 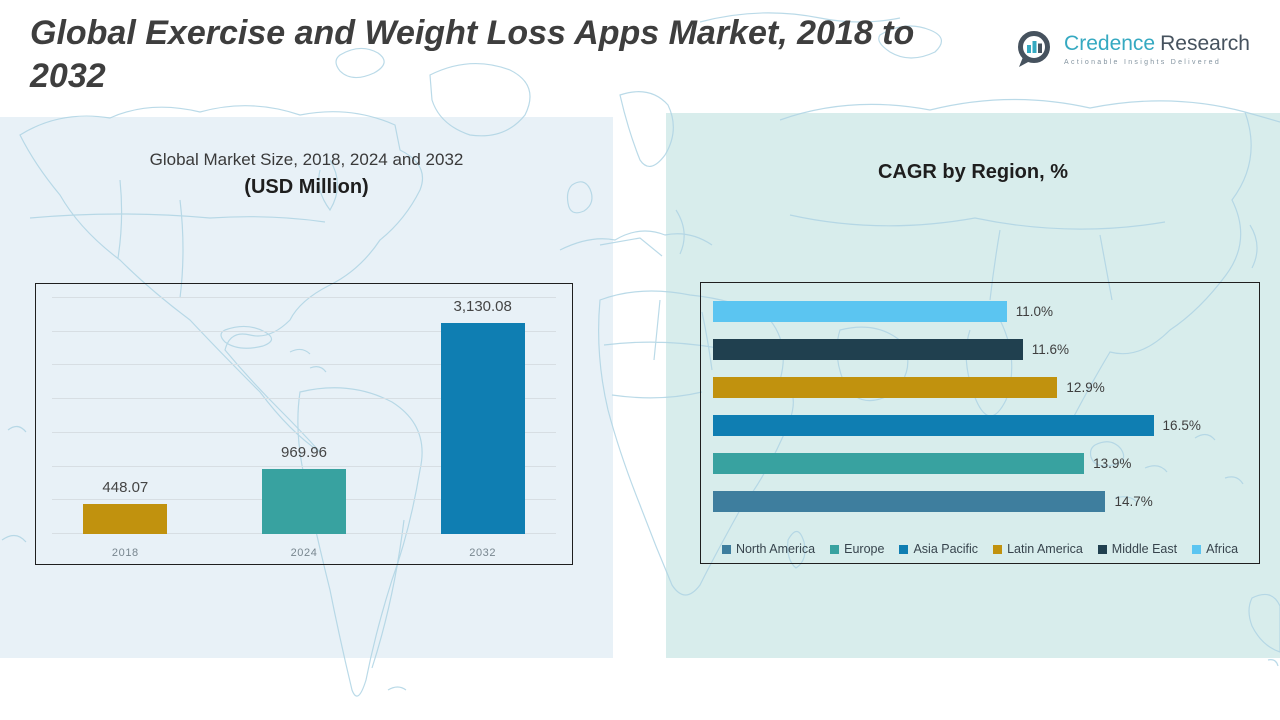 What do you see at coordinates (1144, 549) in the screenshot?
I see `legend-label: Middle East` at bounding box center [1144, 549].